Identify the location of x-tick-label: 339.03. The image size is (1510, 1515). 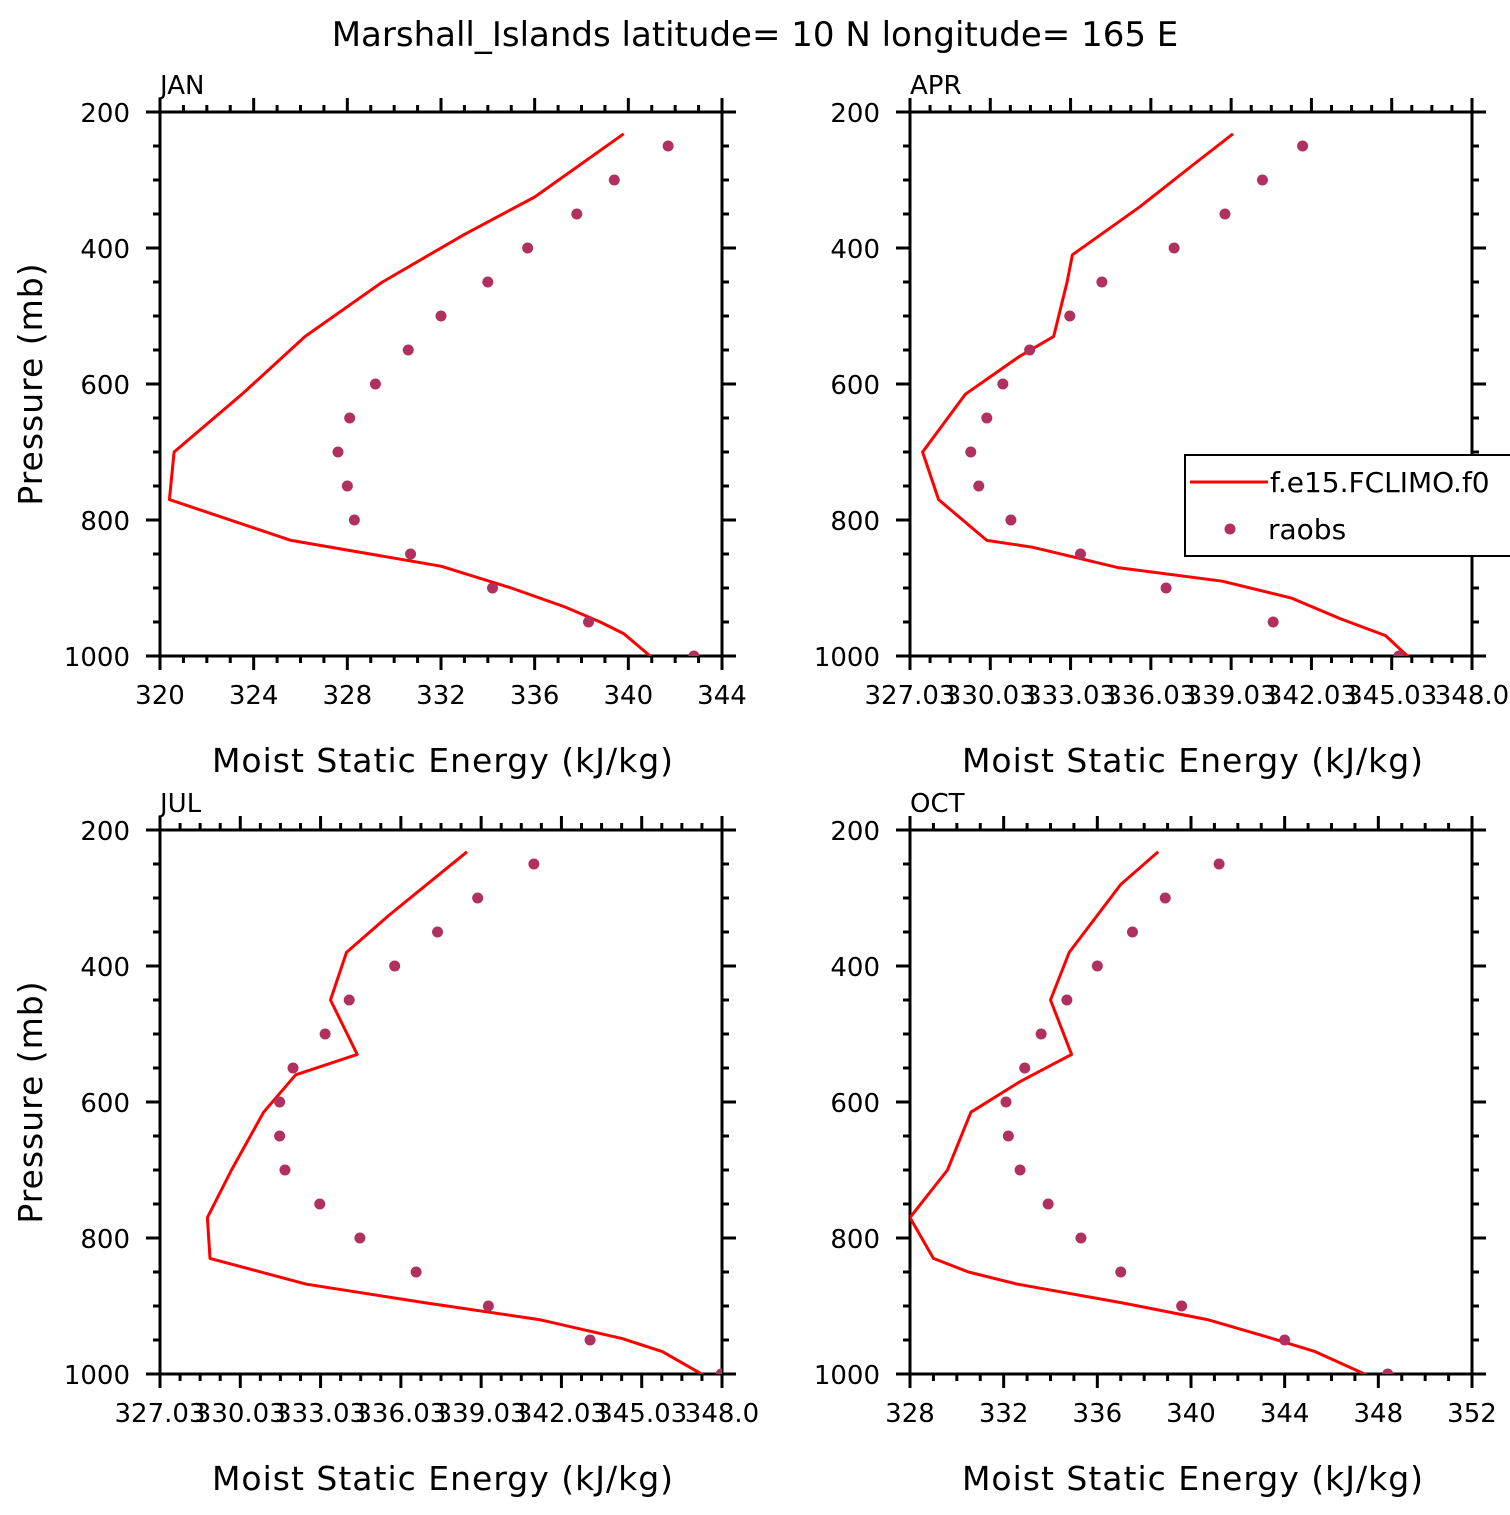
(481, 1414).